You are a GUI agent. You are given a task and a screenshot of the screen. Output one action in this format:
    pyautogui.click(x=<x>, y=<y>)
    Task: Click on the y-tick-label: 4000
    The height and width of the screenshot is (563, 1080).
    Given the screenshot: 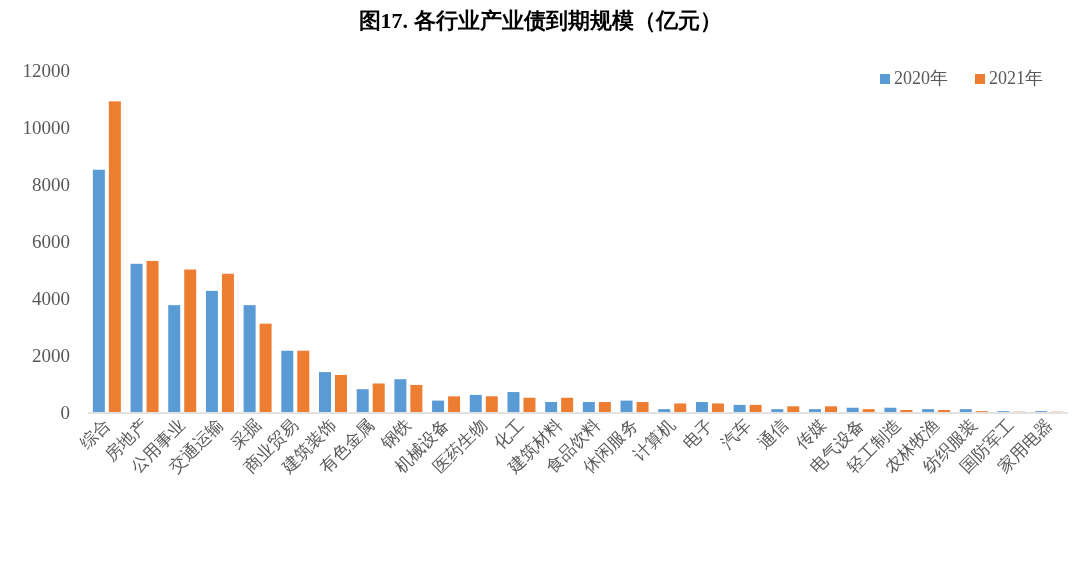 What is the action you would take?
    pyautogui.click(x=51, y=298)
    